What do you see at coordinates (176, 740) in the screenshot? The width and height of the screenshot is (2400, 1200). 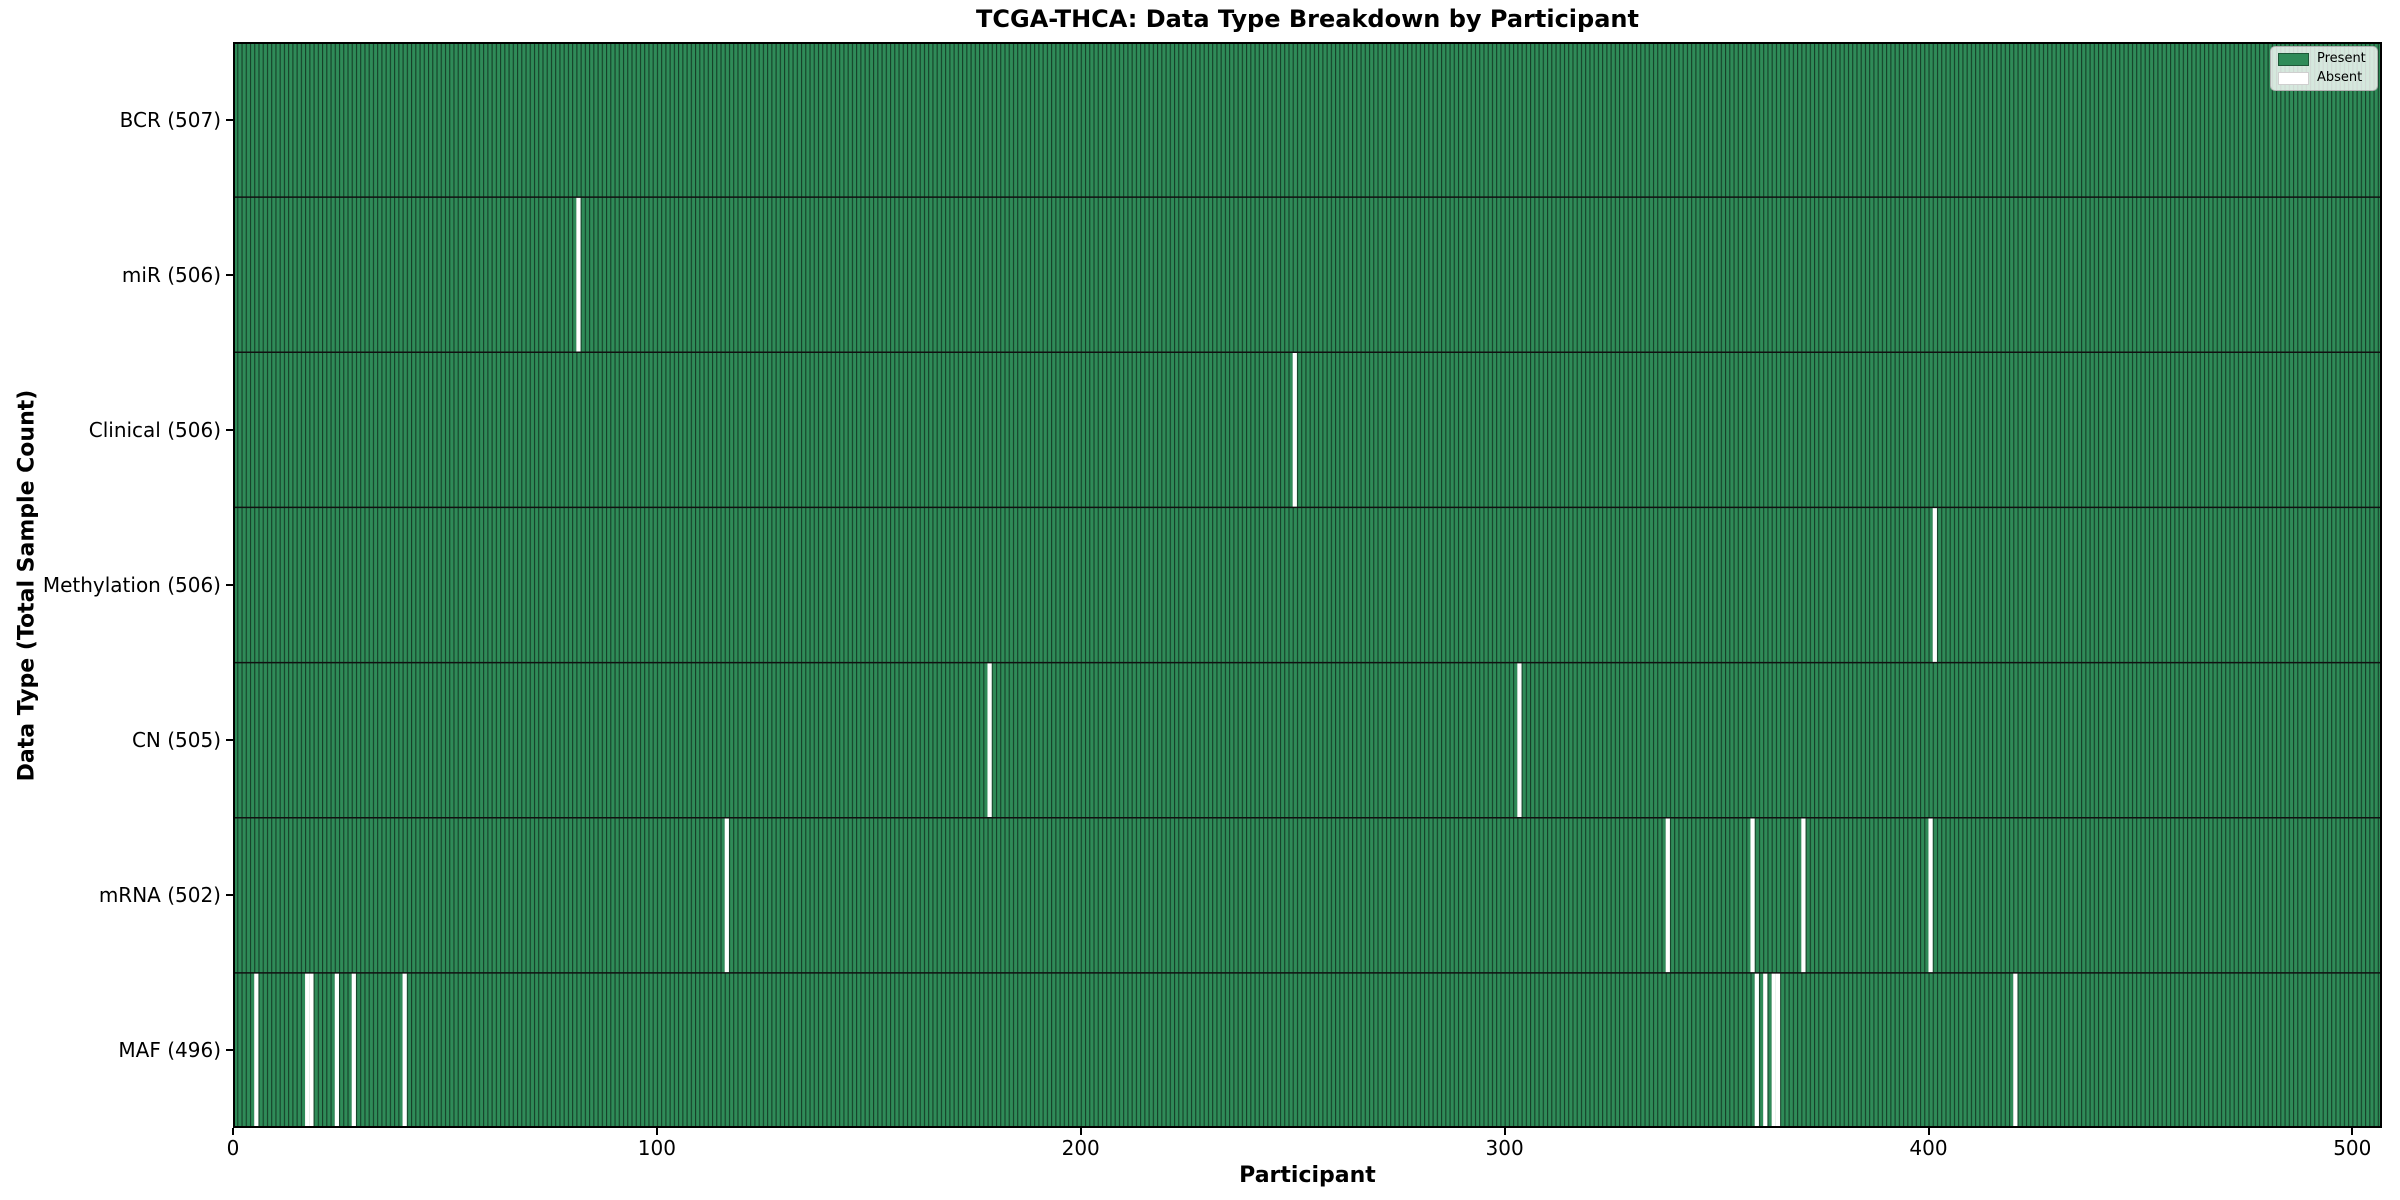 I see `y-tick-label-CN: CN (505)` at bounding box center [176, 740].